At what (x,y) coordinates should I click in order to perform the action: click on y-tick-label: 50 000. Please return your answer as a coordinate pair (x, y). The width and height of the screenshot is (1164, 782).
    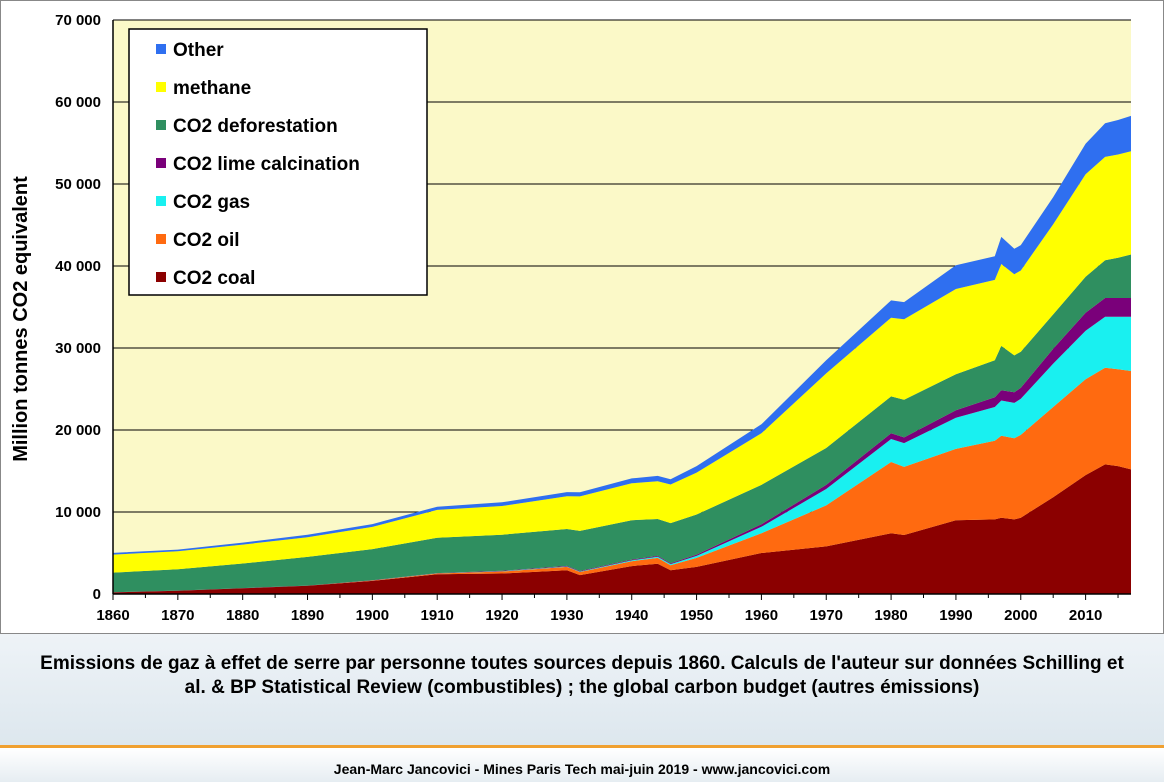
    Looking at the image, I should click on (78, 184).